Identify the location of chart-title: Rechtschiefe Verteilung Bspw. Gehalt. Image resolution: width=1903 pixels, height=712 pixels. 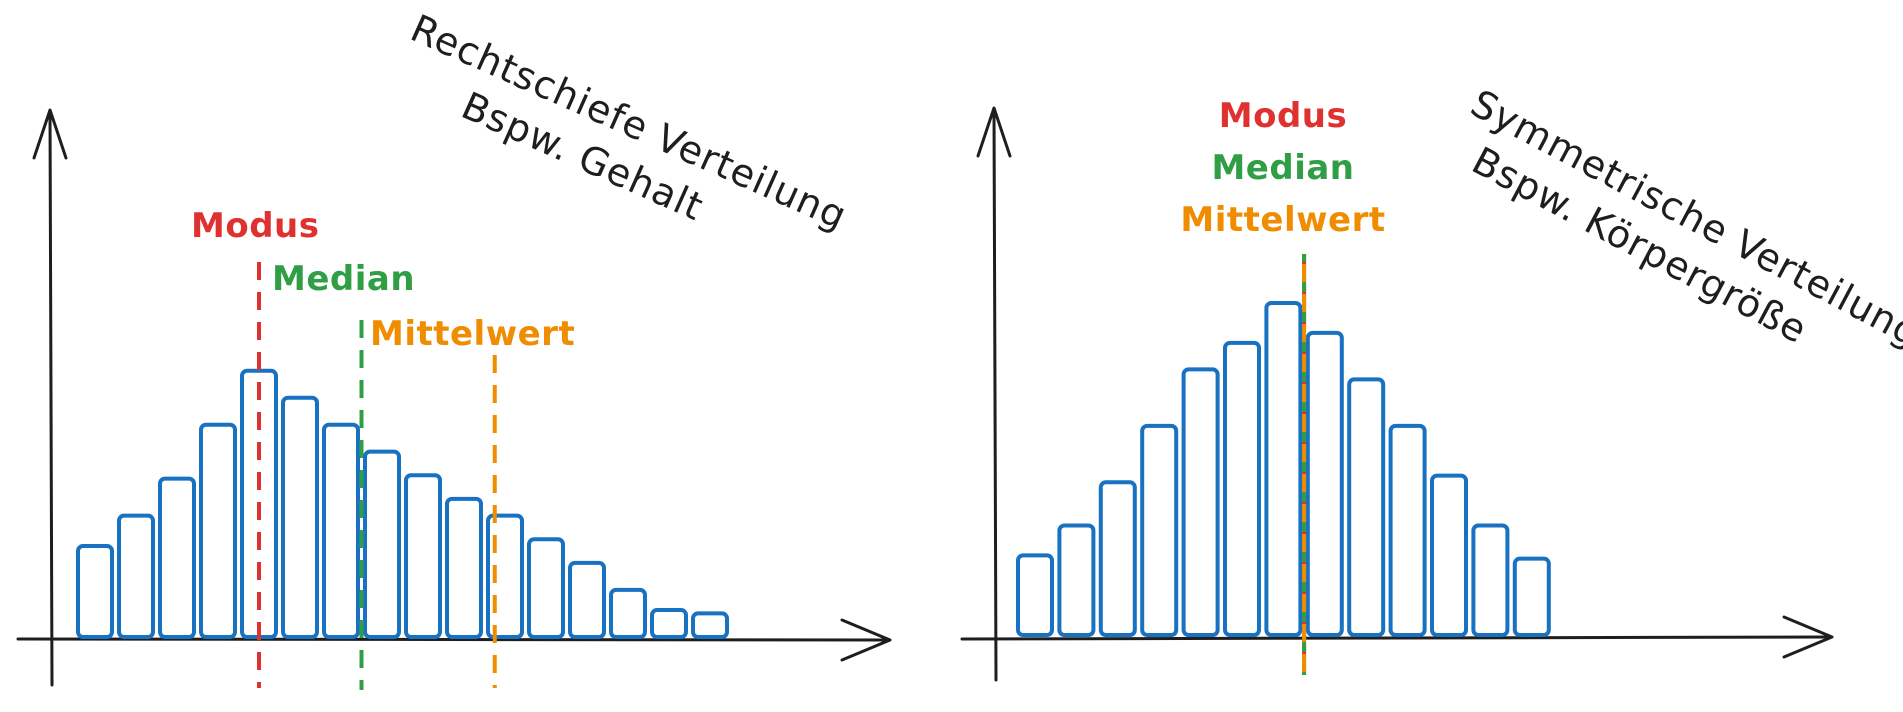
(628, 122).